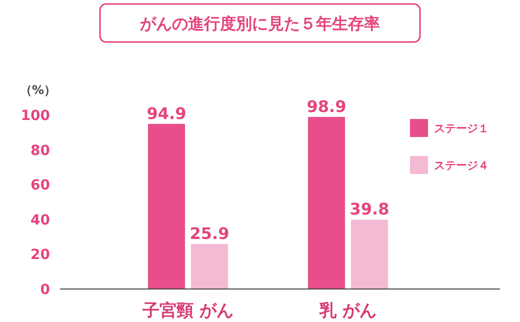 The image size is (520, 322). What do you see at coordinates (461, 165) in the screenshot?
I see `legend-label: ステージ４` at bounding box center [461, 165].